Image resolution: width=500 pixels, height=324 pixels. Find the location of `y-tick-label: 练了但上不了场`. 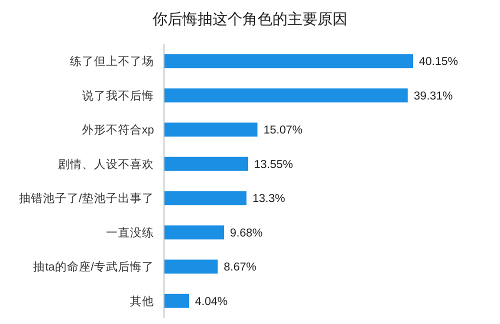

y-tick-label: 练了但上不了场 is located at coordinates (112, 61).